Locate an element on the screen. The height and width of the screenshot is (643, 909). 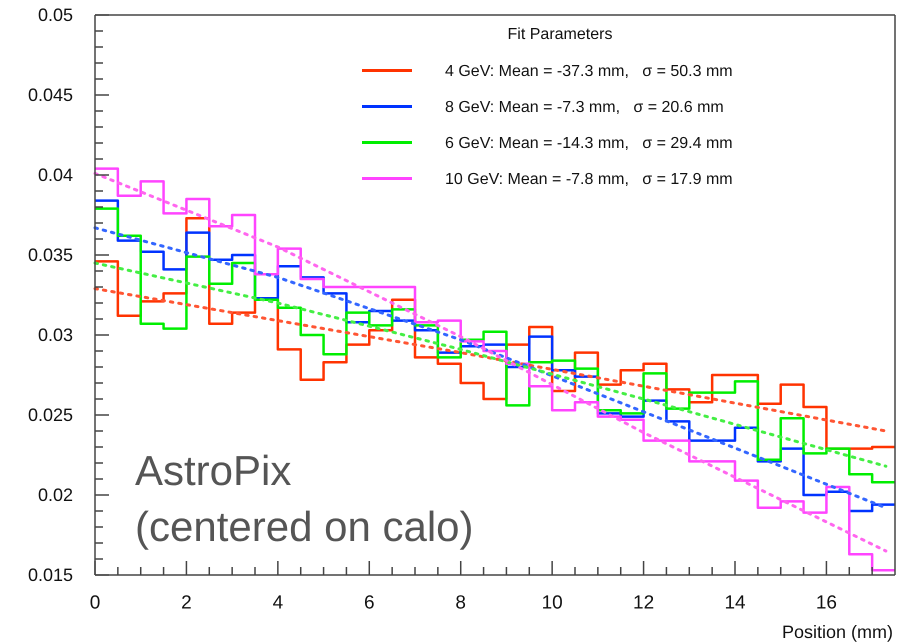
x-tick-label: 8 is located at coordinates (460, 603).